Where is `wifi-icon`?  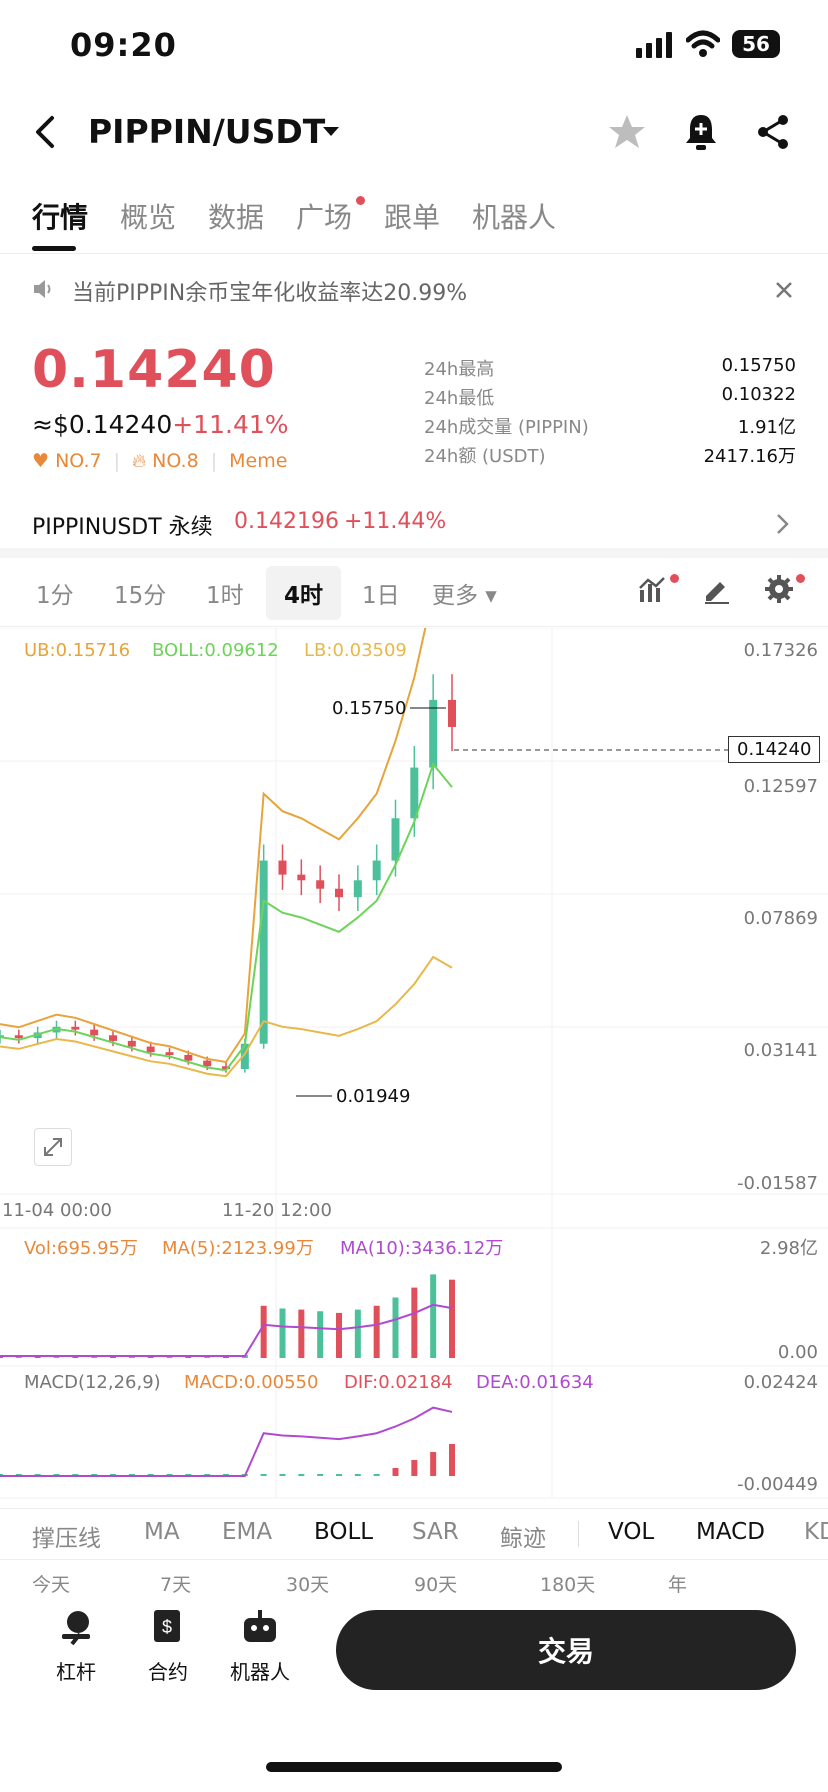 wifi-icon is located at coordinates (703, 43).